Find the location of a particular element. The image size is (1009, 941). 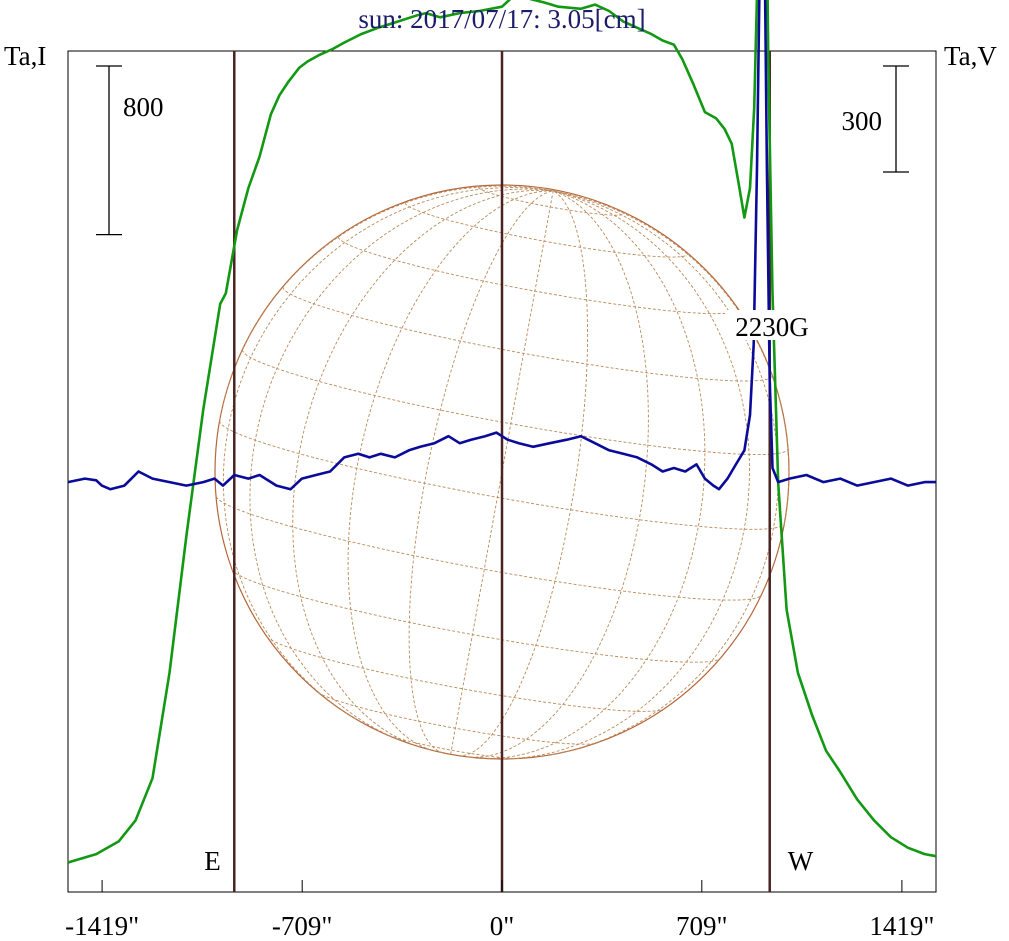

scale-bar-label-left: 800 is located at coordinates (143, 107).